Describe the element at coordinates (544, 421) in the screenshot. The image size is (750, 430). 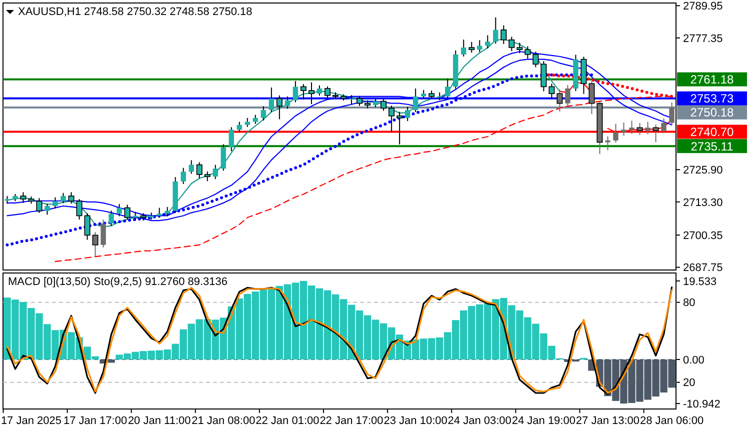
I see `x-tick-label: 24 Jan 19:00` at that location.